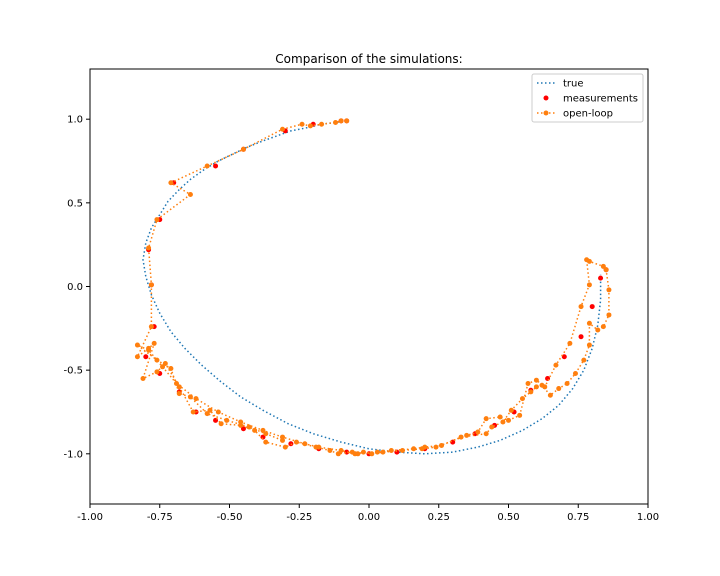 The image size is (720, 576). I want to click on legend: true measurements open-loop, so click(587, 98).